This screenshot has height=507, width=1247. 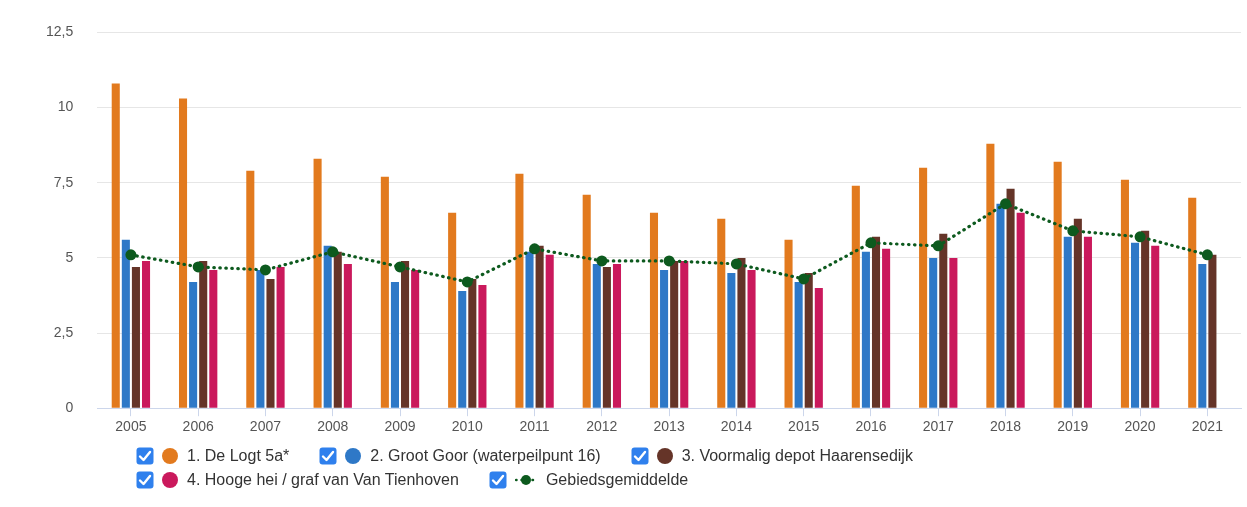 What do you see at coordinates (467, 426) in the screenshot?
I see `x-tick-label: 2010` at bounding box center [467, 426].